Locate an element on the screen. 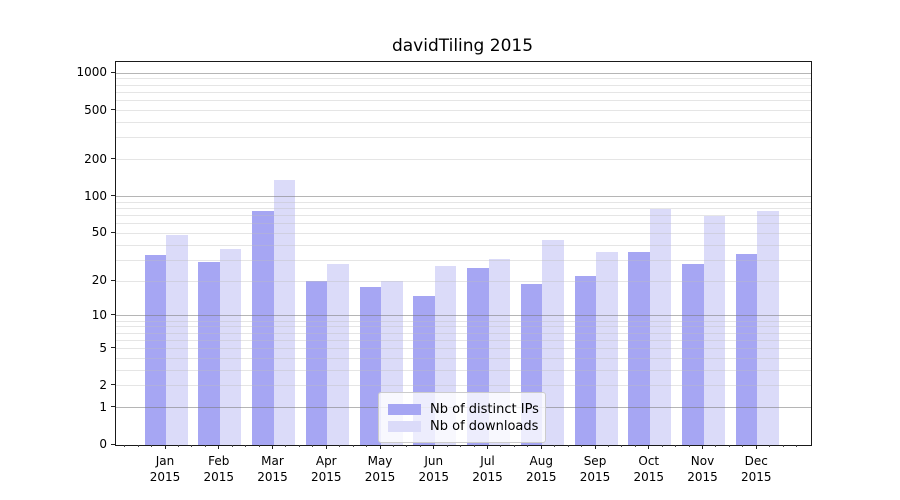 The image size is (900, 500). bar-nb-of-downloads-jan-2015 is located at coordinates (177, 339).